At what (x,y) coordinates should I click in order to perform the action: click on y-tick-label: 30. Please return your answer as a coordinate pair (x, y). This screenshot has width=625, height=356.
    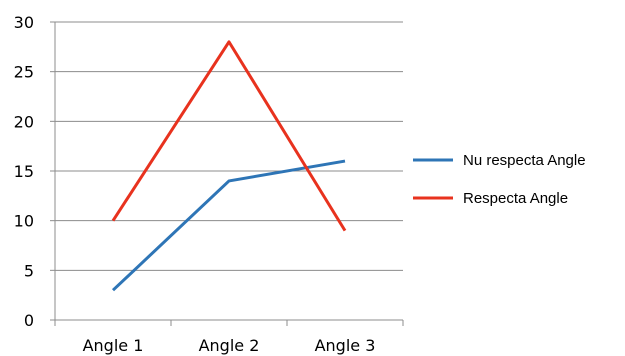
    Looking at the image, I should click on (24, 22).